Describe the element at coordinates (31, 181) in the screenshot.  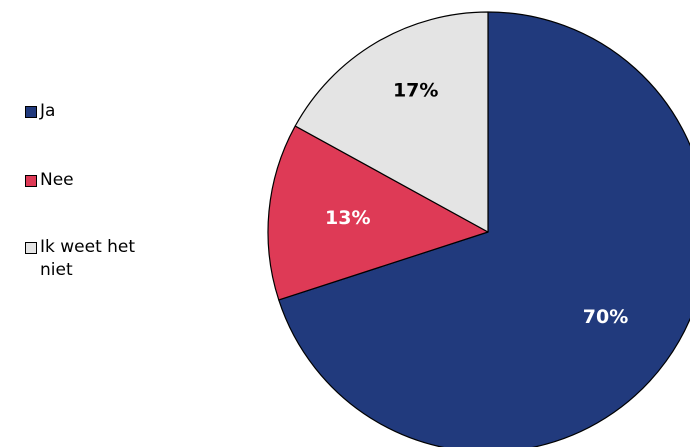
I see `legend-swatch-nee` at that location.